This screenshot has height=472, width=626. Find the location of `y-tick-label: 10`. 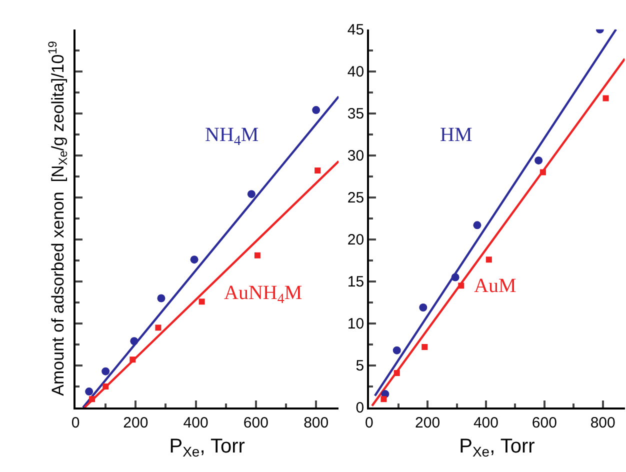

y-tick-label: 10 is located at coordinates (355, 324).